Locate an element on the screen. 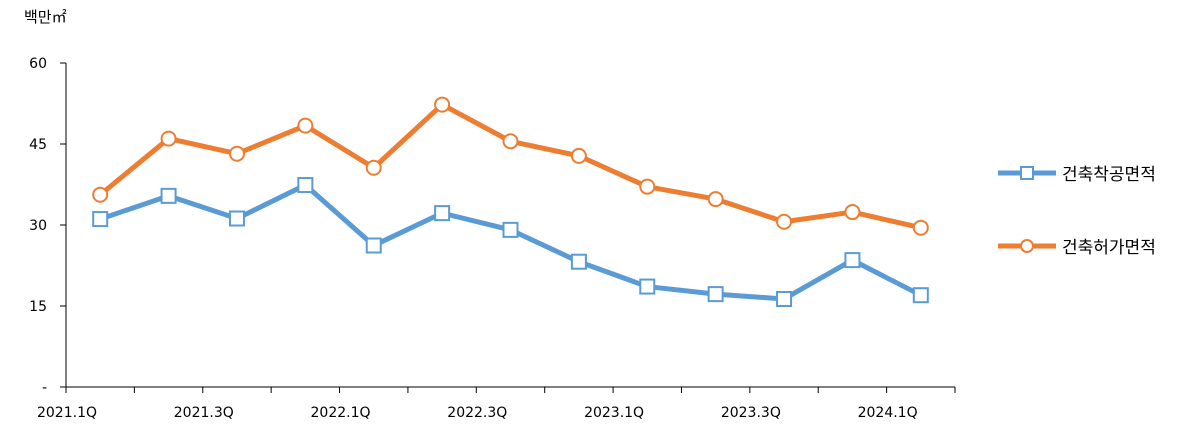 The width and height of the screenshot is (1199, 440). x-tick-label: 2021.3Q is located at coordinates (204, 413).